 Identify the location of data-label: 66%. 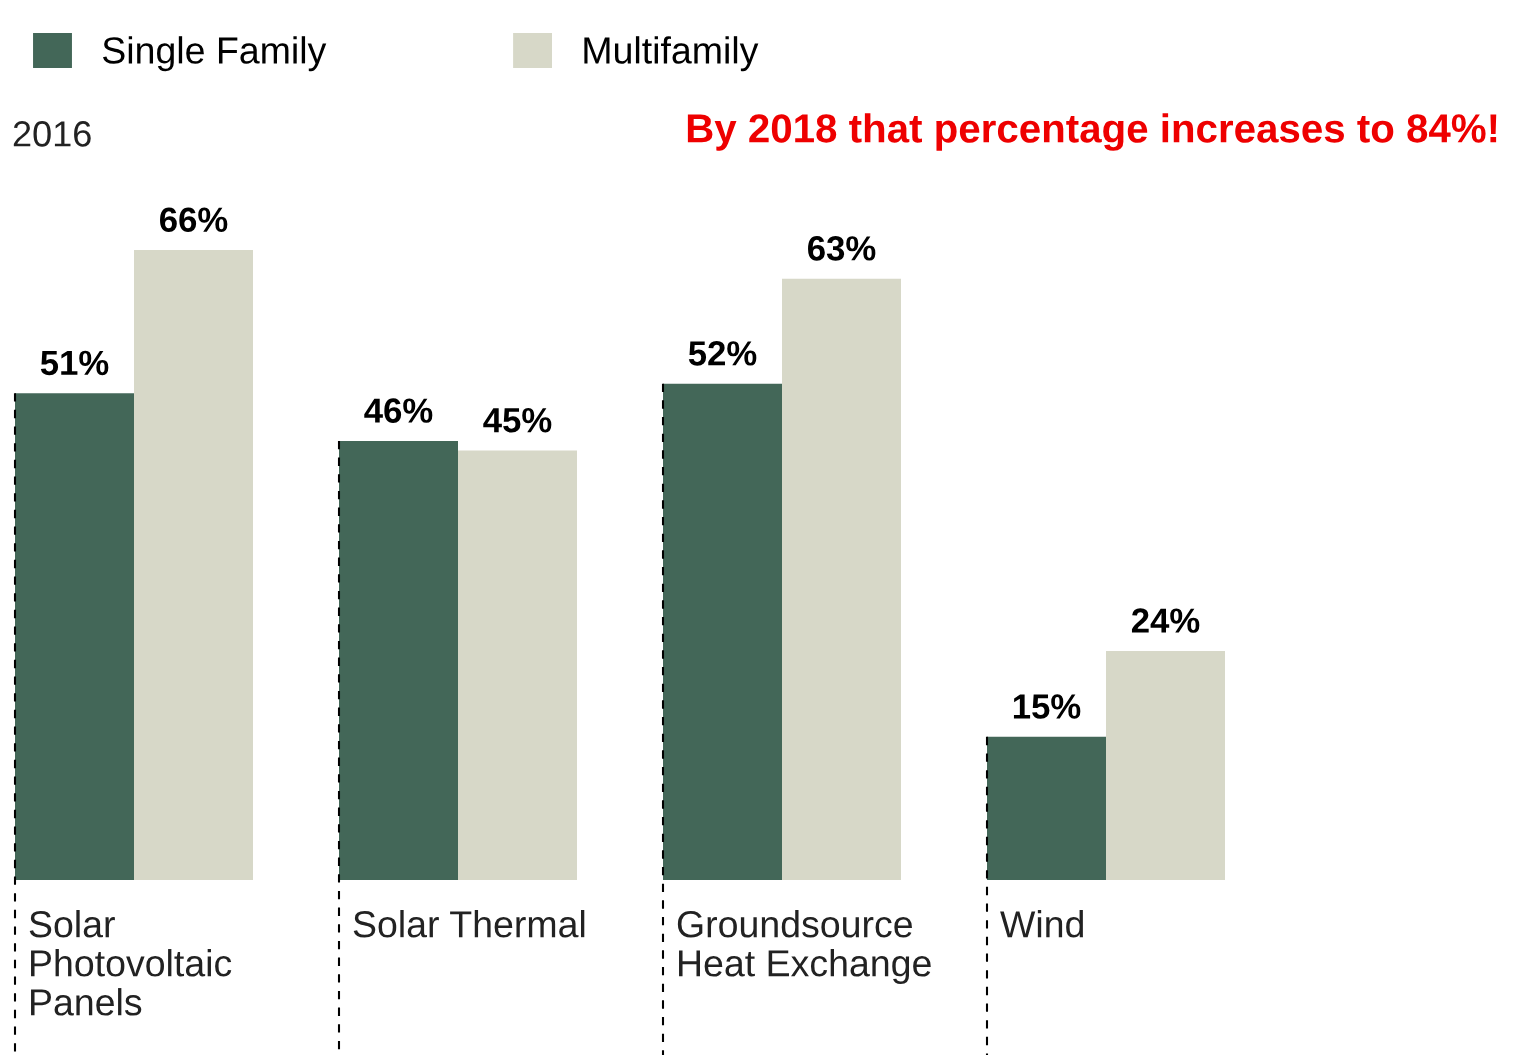
(194, 220).